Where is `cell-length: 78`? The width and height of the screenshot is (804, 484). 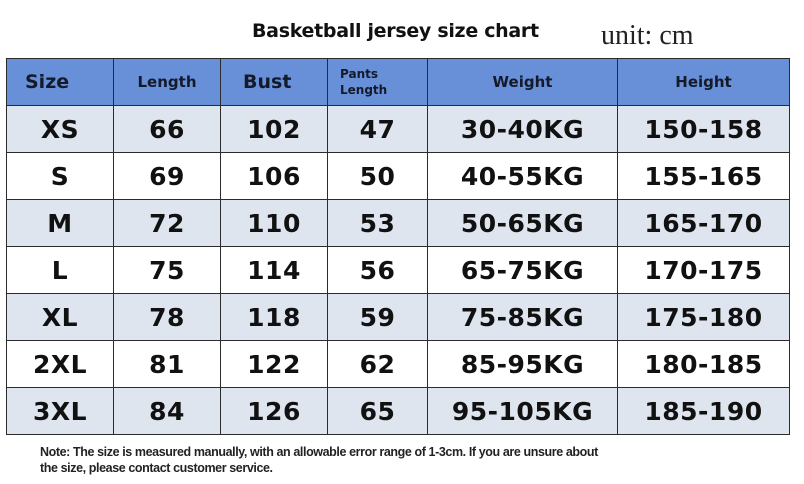 cell-length: 78 is located at coordinates (167, 317).